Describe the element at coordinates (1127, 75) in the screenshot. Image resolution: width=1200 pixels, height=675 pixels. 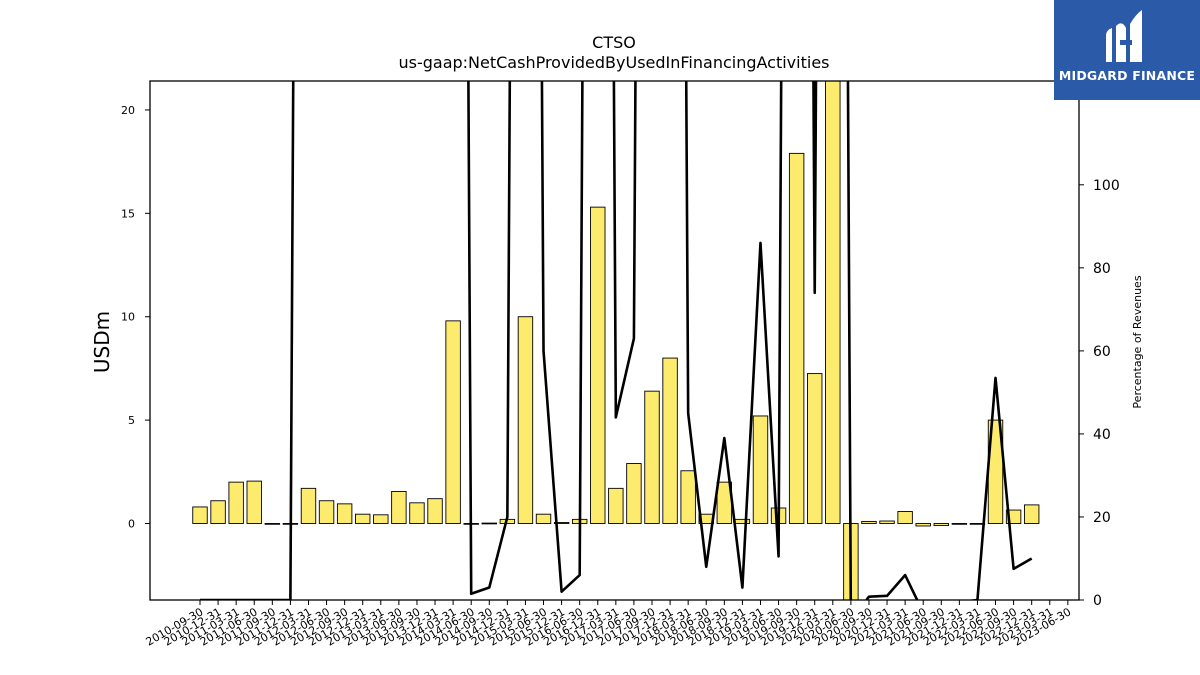
I see `logo-text: MIDGARD FINANCE` at that location.